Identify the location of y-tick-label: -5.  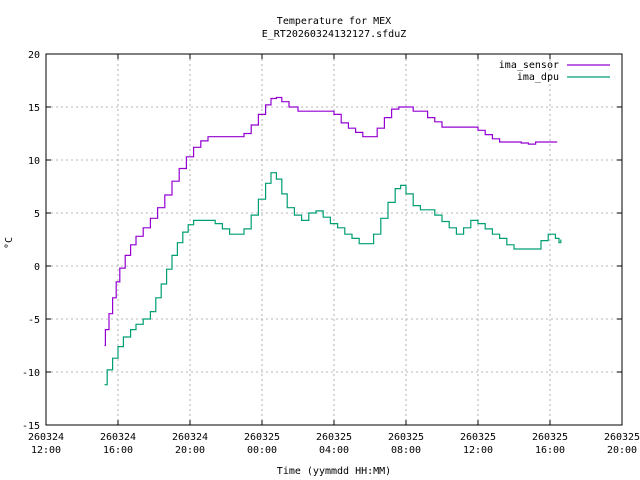
(34, 320).